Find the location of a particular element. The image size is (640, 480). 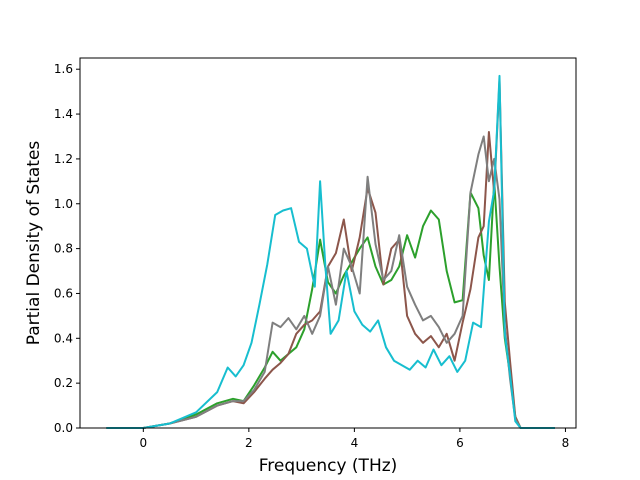

x-axis-label: Frequency (THz) is located at coordinates (328, 466).